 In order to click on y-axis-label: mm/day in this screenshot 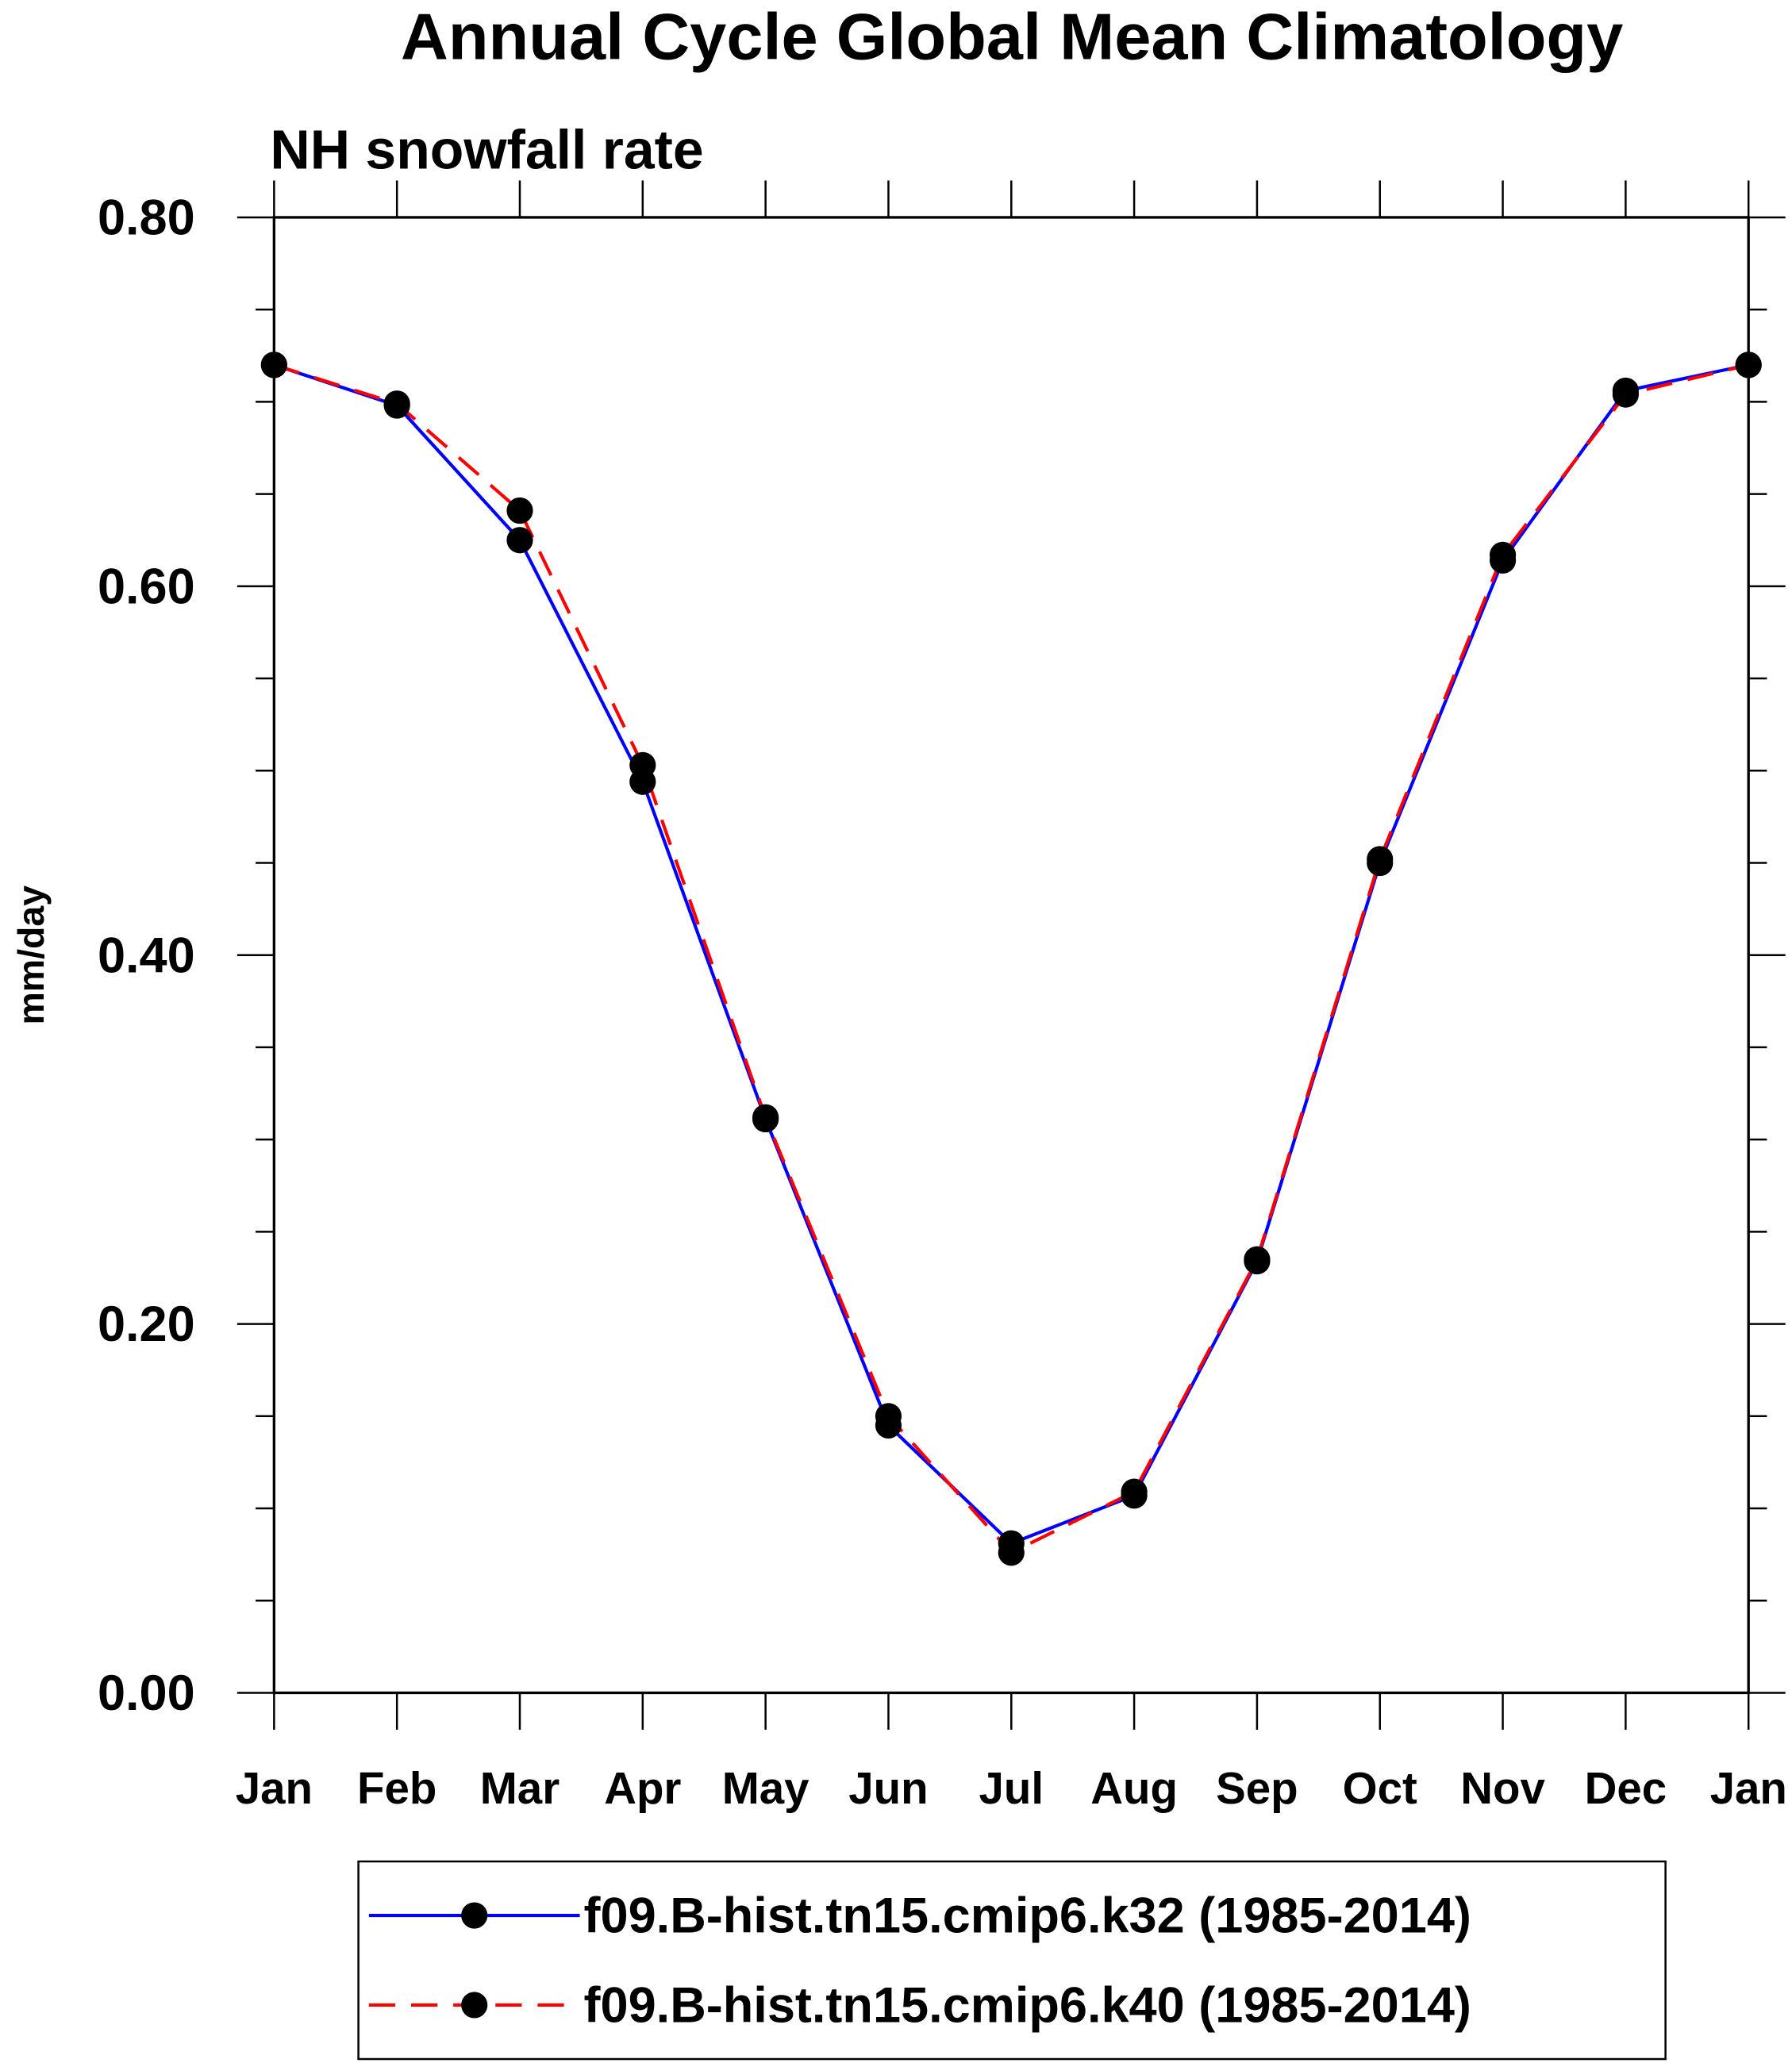, I will do `click(31, 956)`.